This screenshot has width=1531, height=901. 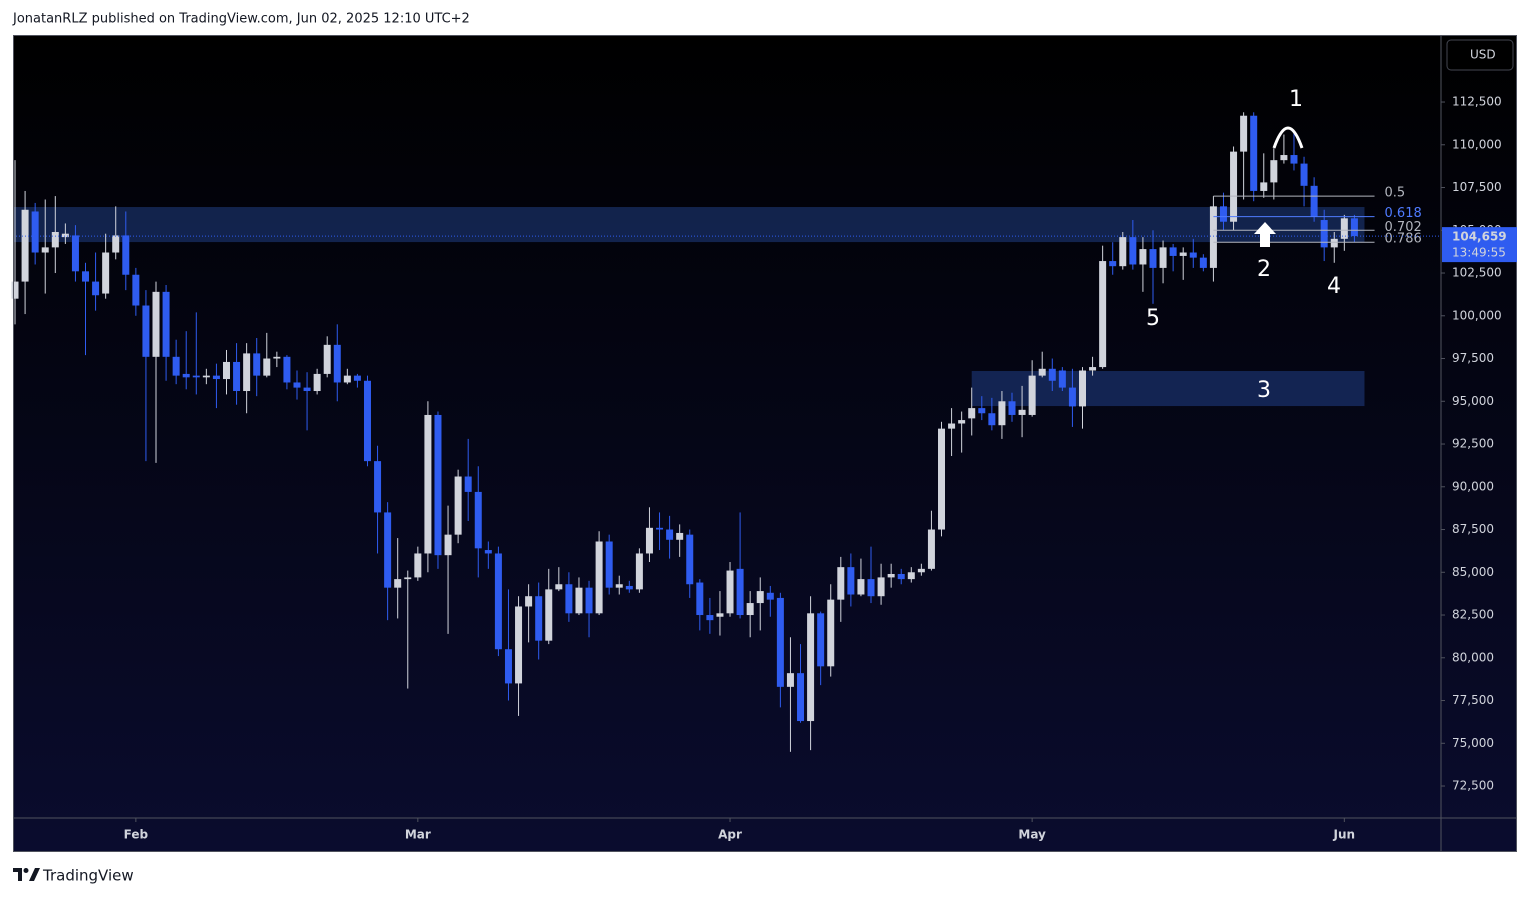 What do you see at coordinates (1473, 700) in the screenshot?
I see `y-tick-label: 77,500` at bounding box center [1473, 700].